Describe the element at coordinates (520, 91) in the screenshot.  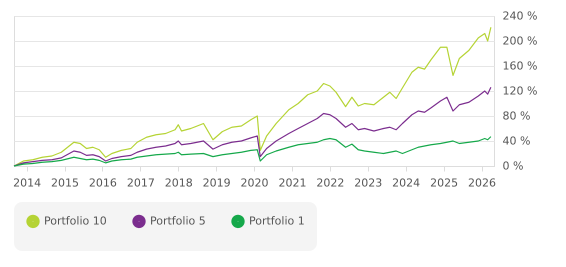
I see `y-tick-label: 120 %` at that location.